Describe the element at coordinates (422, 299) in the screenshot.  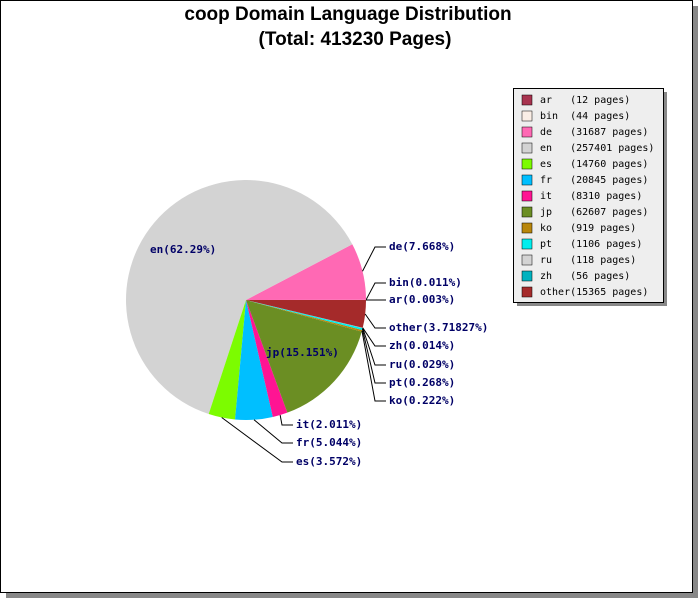
I see `slice-label: ar(0.003%)` at that location.